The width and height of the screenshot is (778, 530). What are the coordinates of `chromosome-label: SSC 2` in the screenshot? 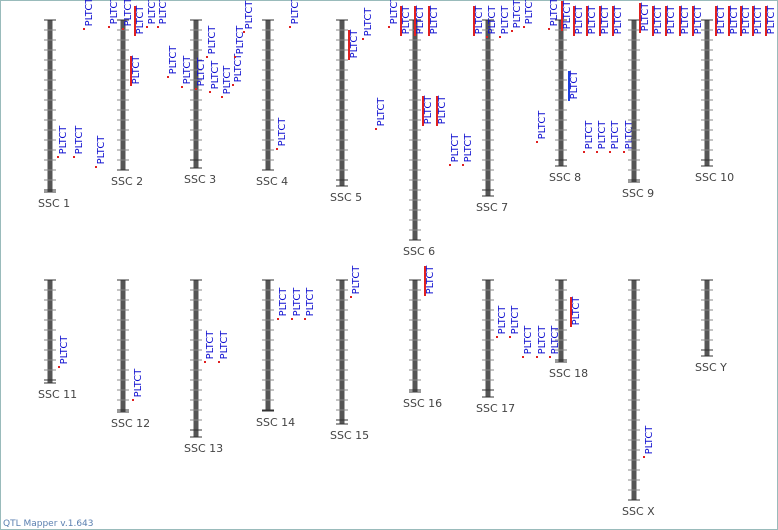 It's located at (127, 181).